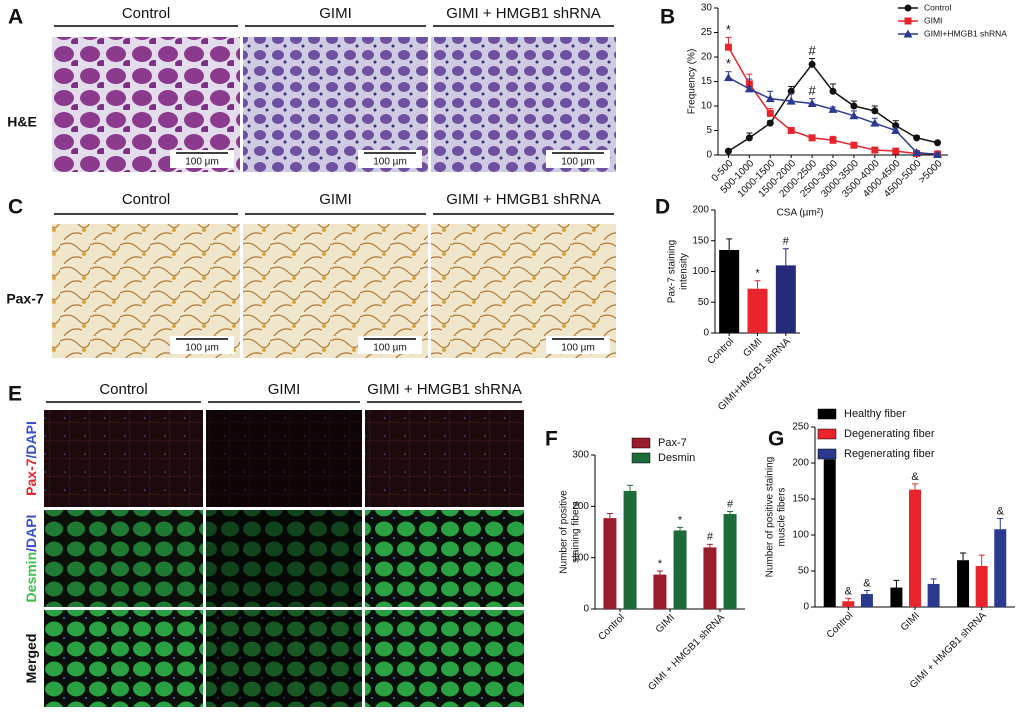  What do you see at coordinates (889, 434) in the screenshot?
I see `legend-label: Degenerating fiber` at bounding box center [889, 434].